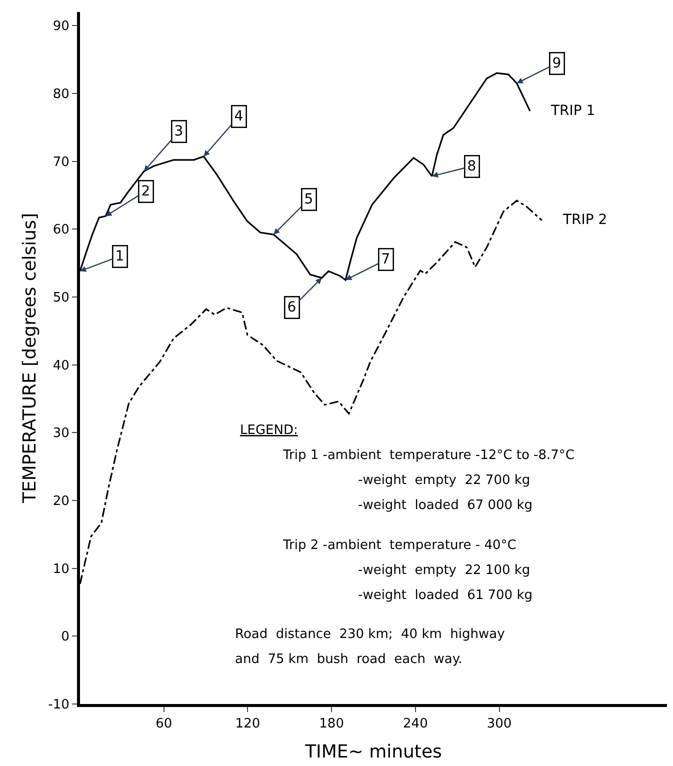 The width and height of the screenshot is (673, 766). I want to click on annotation: 4, so click(239, 116).